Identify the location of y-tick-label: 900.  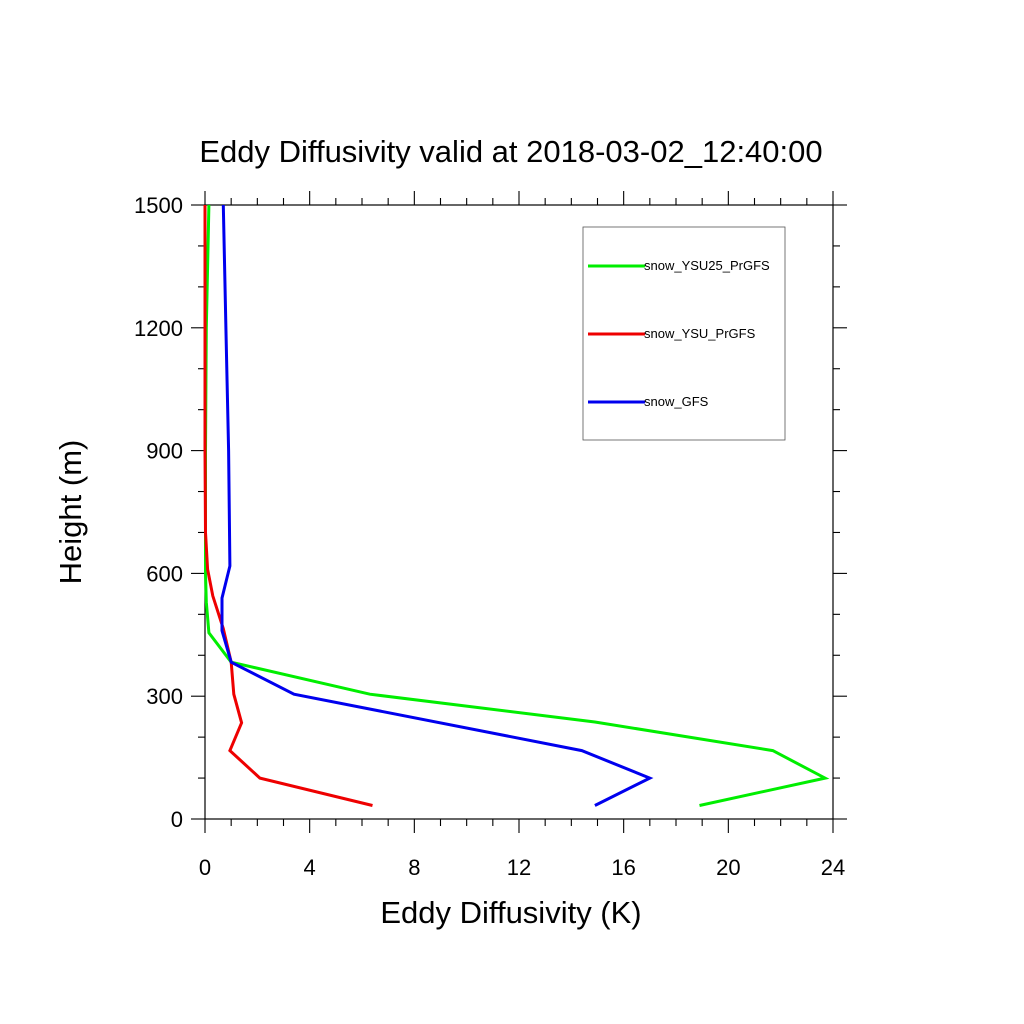
(164, 451).